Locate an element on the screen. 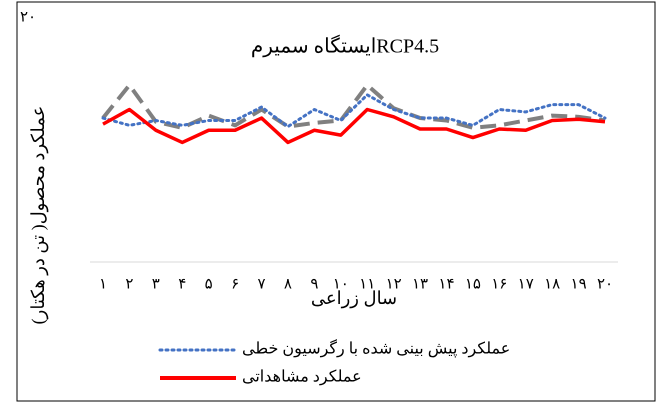  x-tick-label: ۱۸ is located at coordinates (552, 284).